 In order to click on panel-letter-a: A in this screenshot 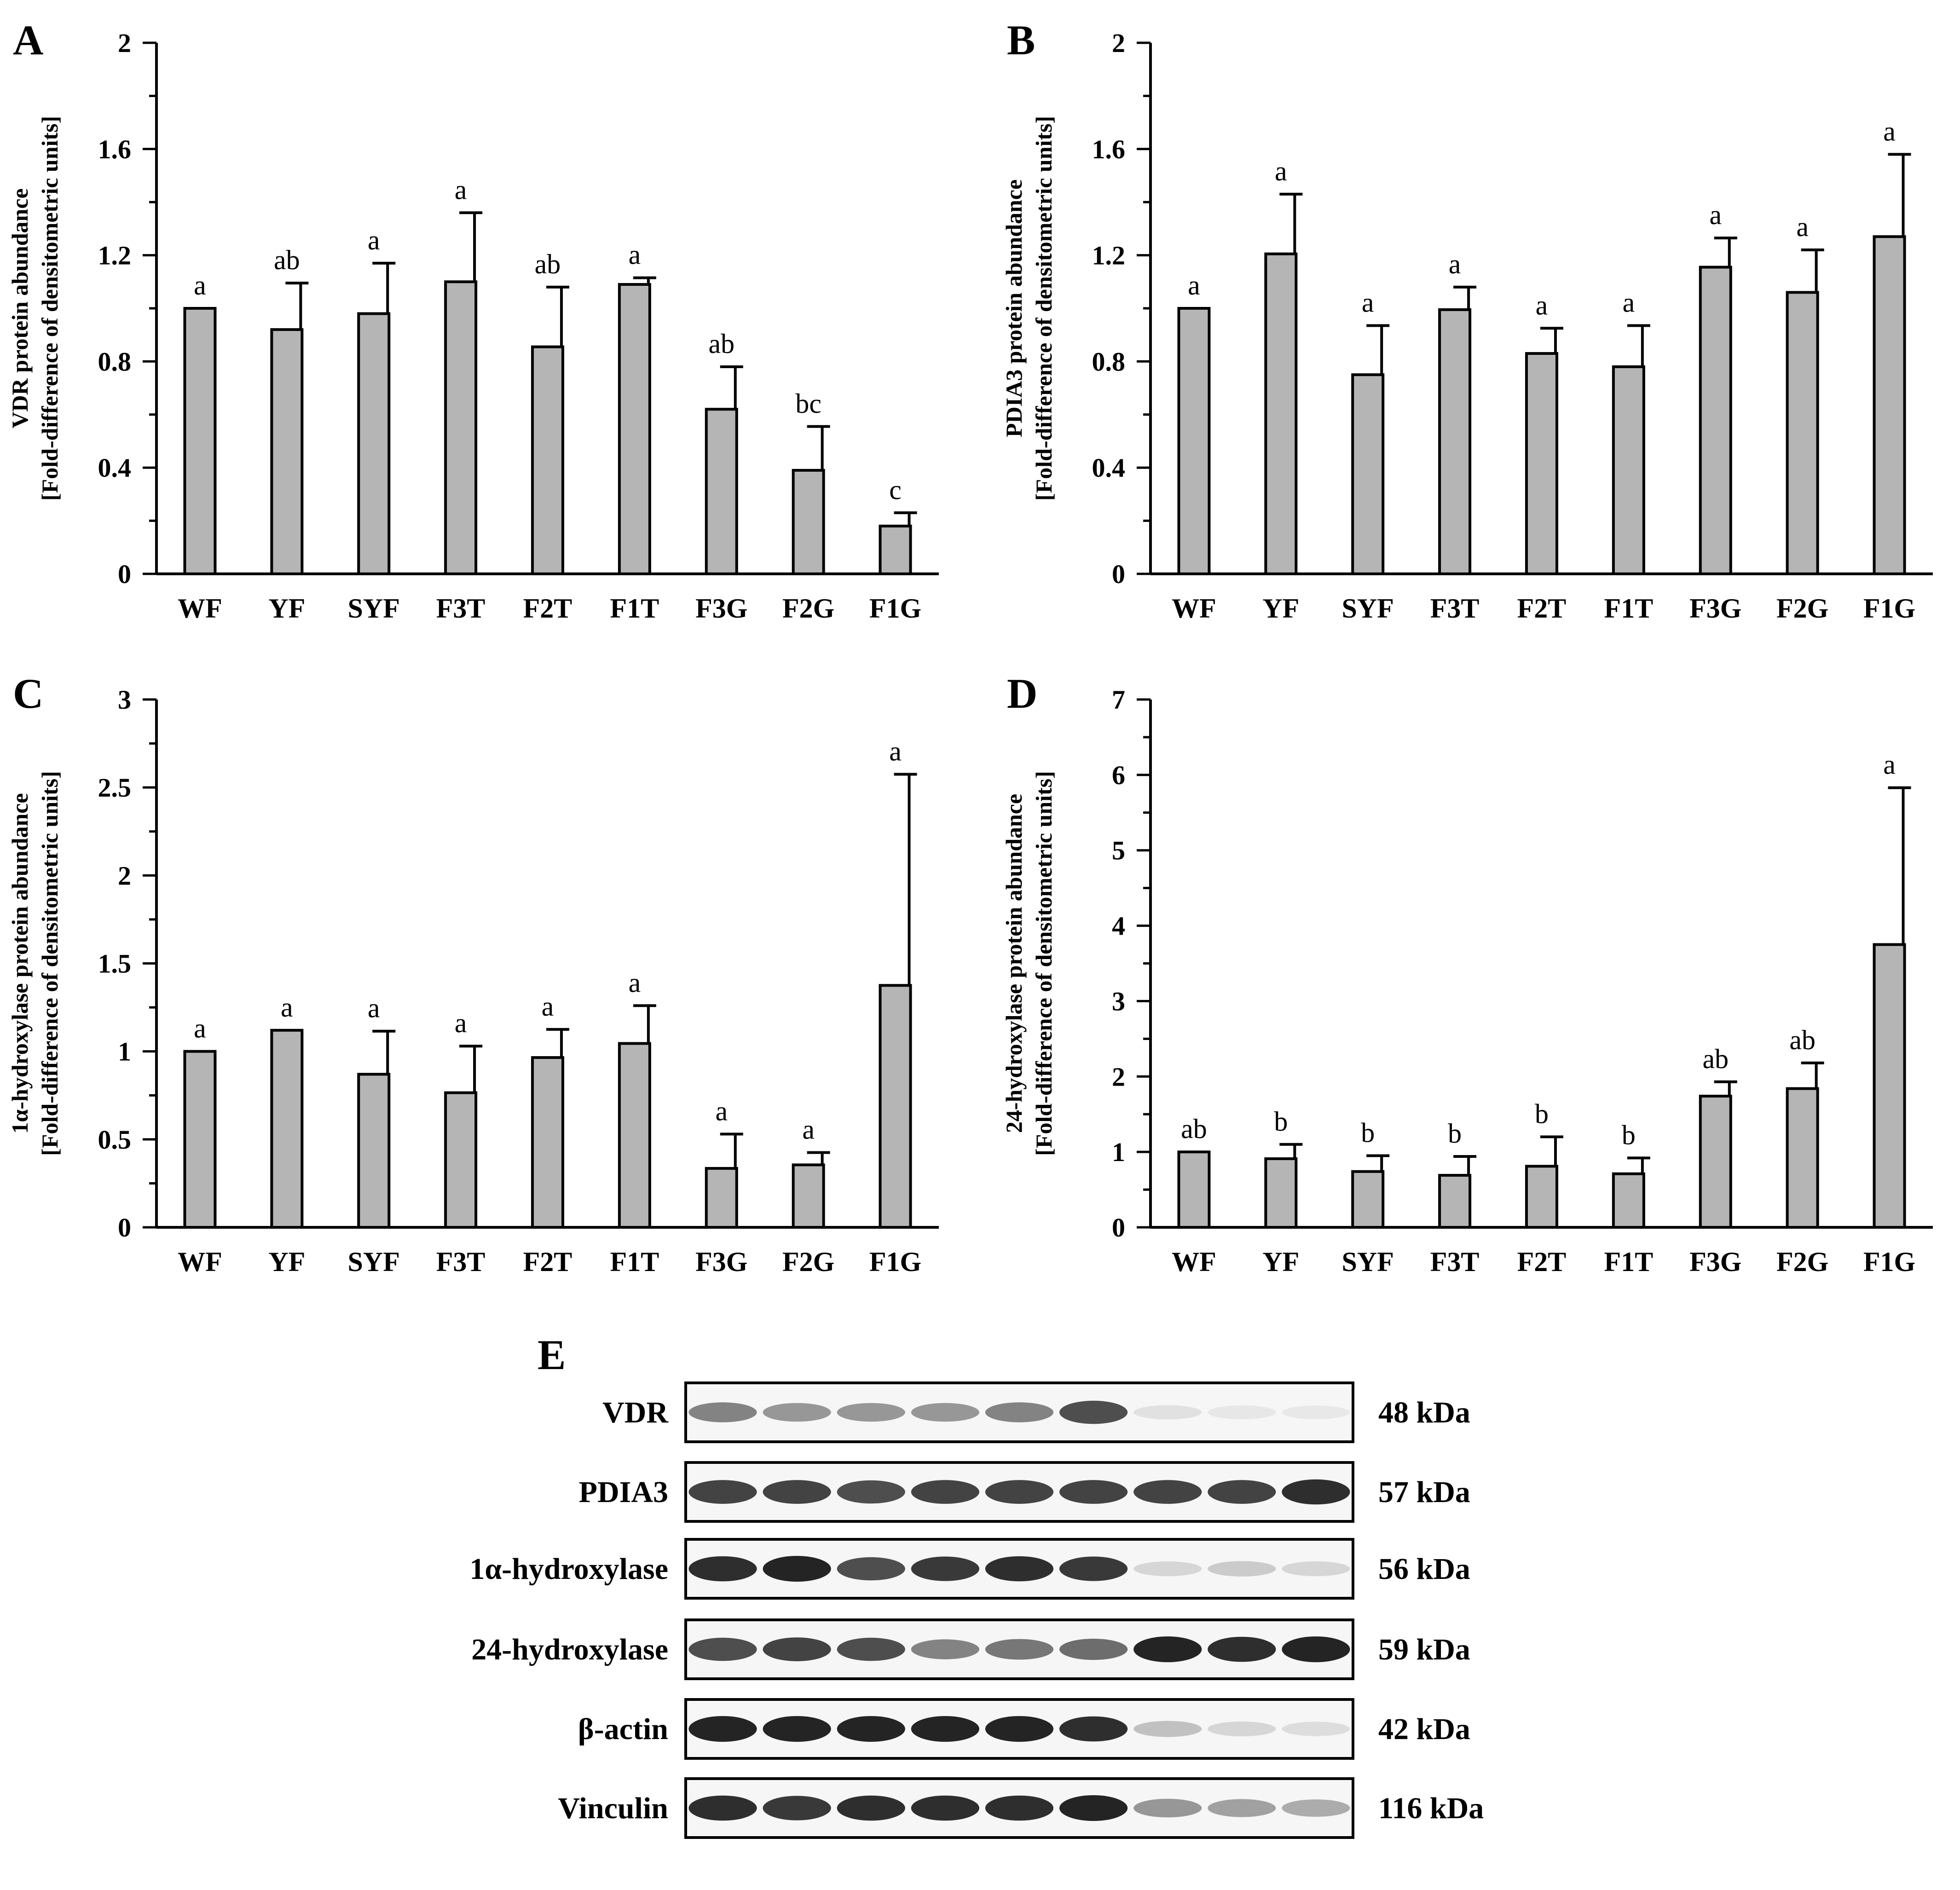, I will do `click(28, 40)`.